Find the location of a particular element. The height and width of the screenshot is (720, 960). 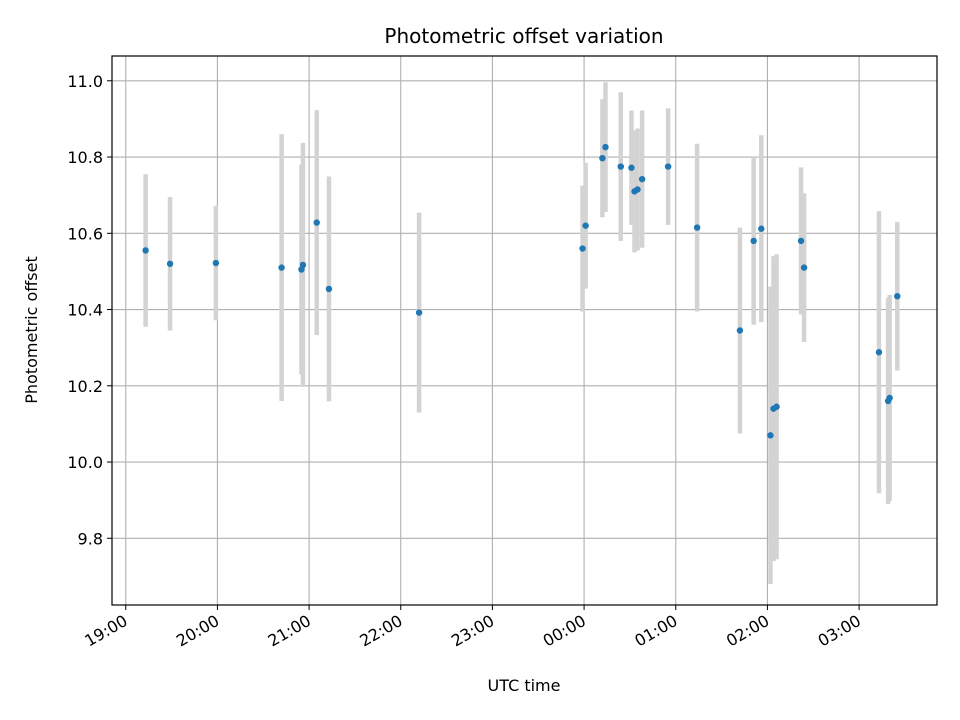

x-tick-label: 02:00 is located at coordinates (747, 631).